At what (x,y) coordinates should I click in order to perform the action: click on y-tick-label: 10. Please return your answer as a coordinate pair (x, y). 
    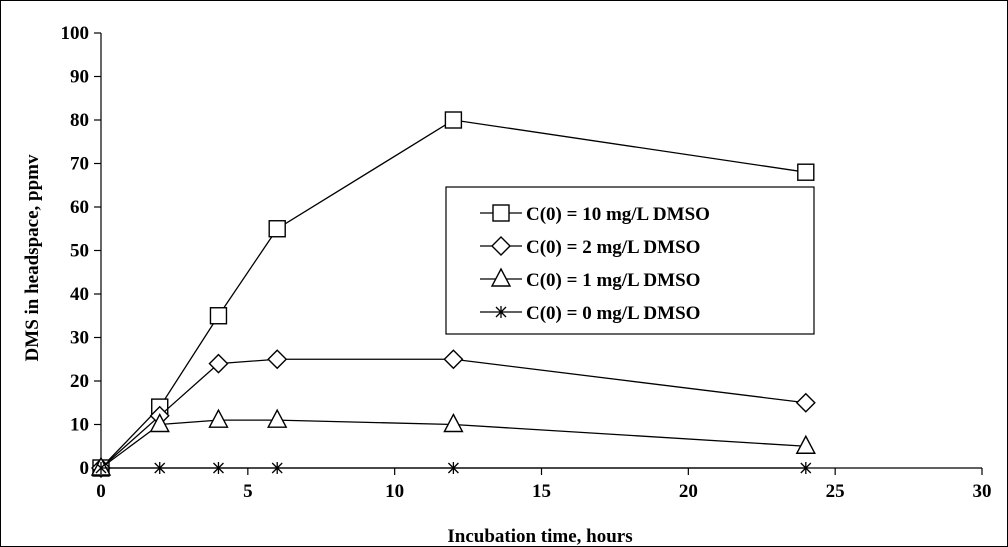
    Looking at the image, I should click on (79, 425).